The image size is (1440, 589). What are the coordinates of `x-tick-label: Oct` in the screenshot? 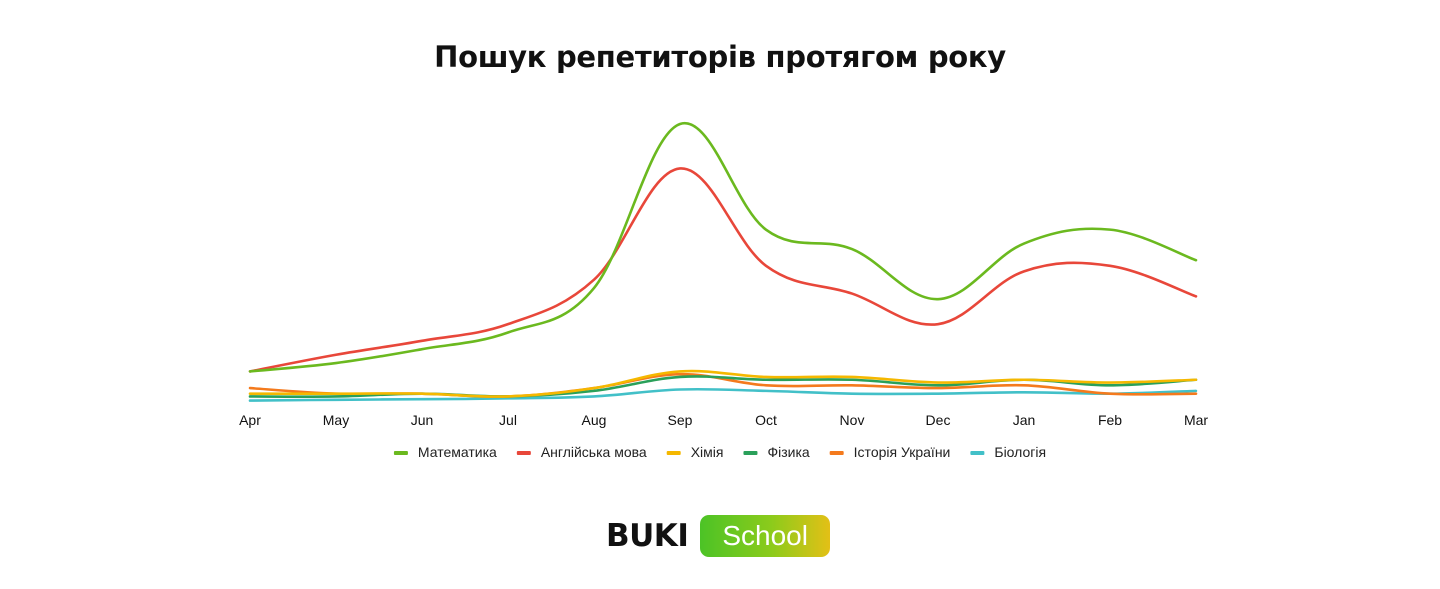 It's located at (766, 420).